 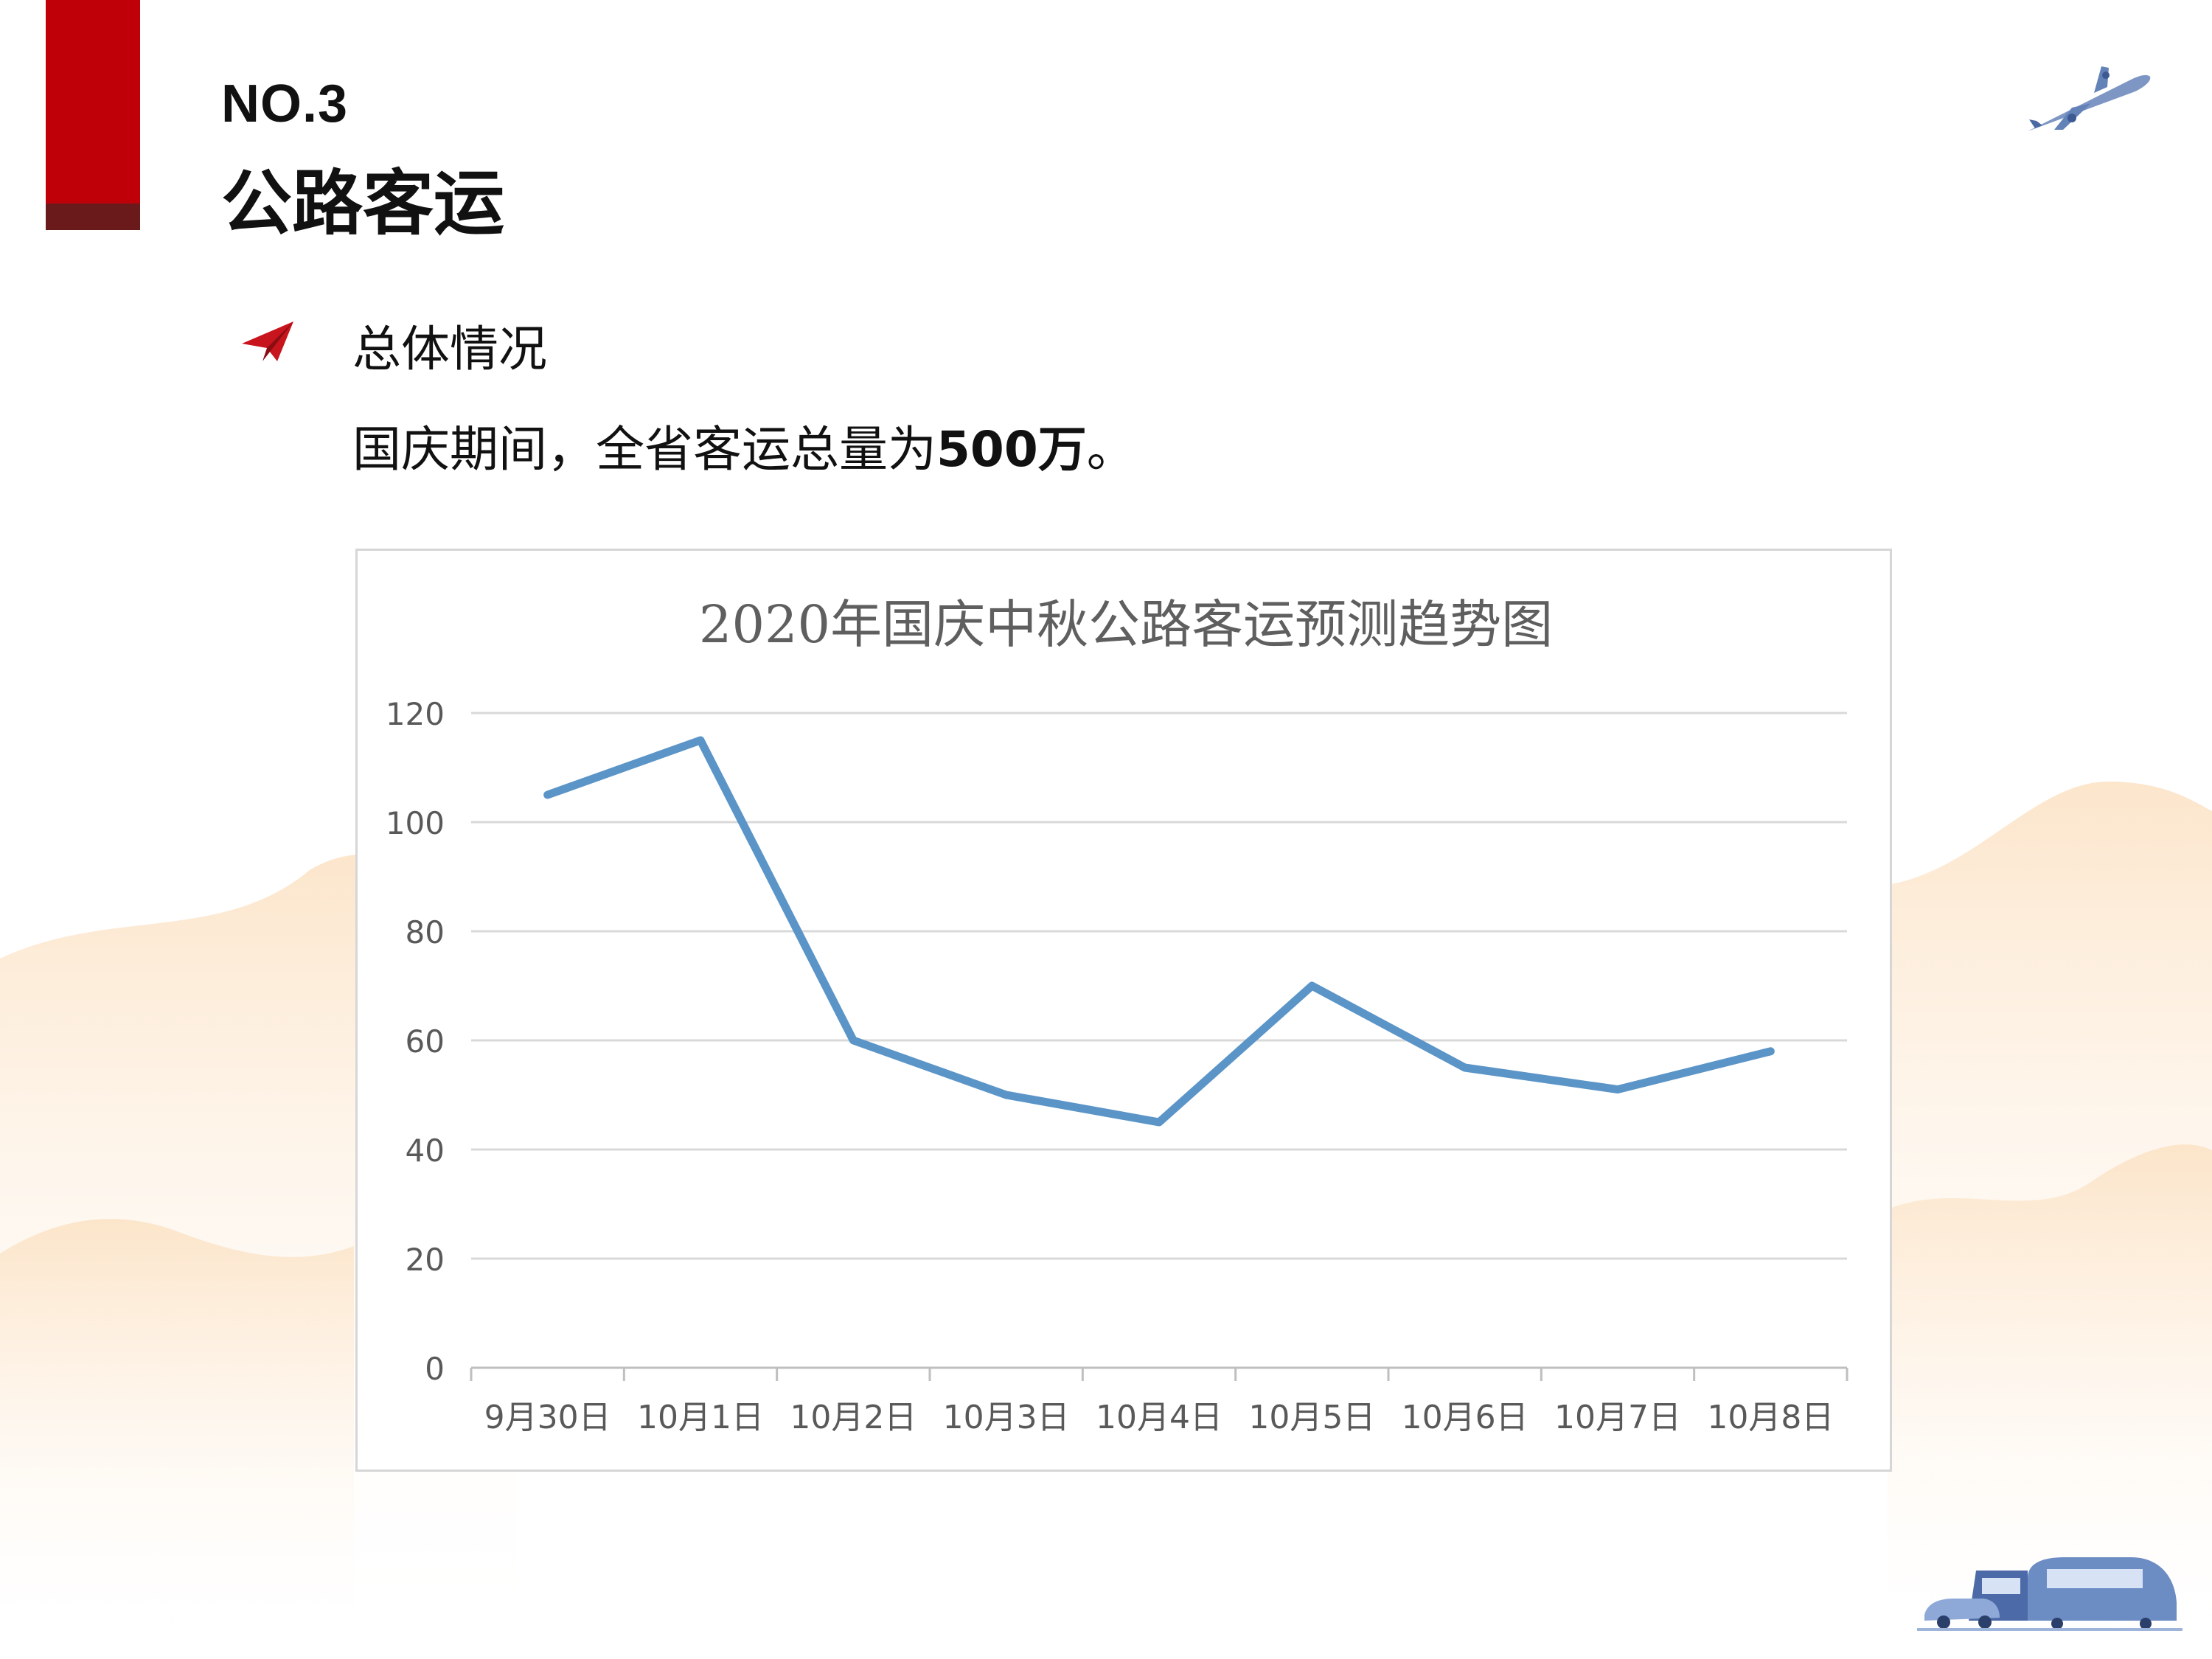 I want to click on x-tick-label: 9月30日, so click(x=547, y=1417).